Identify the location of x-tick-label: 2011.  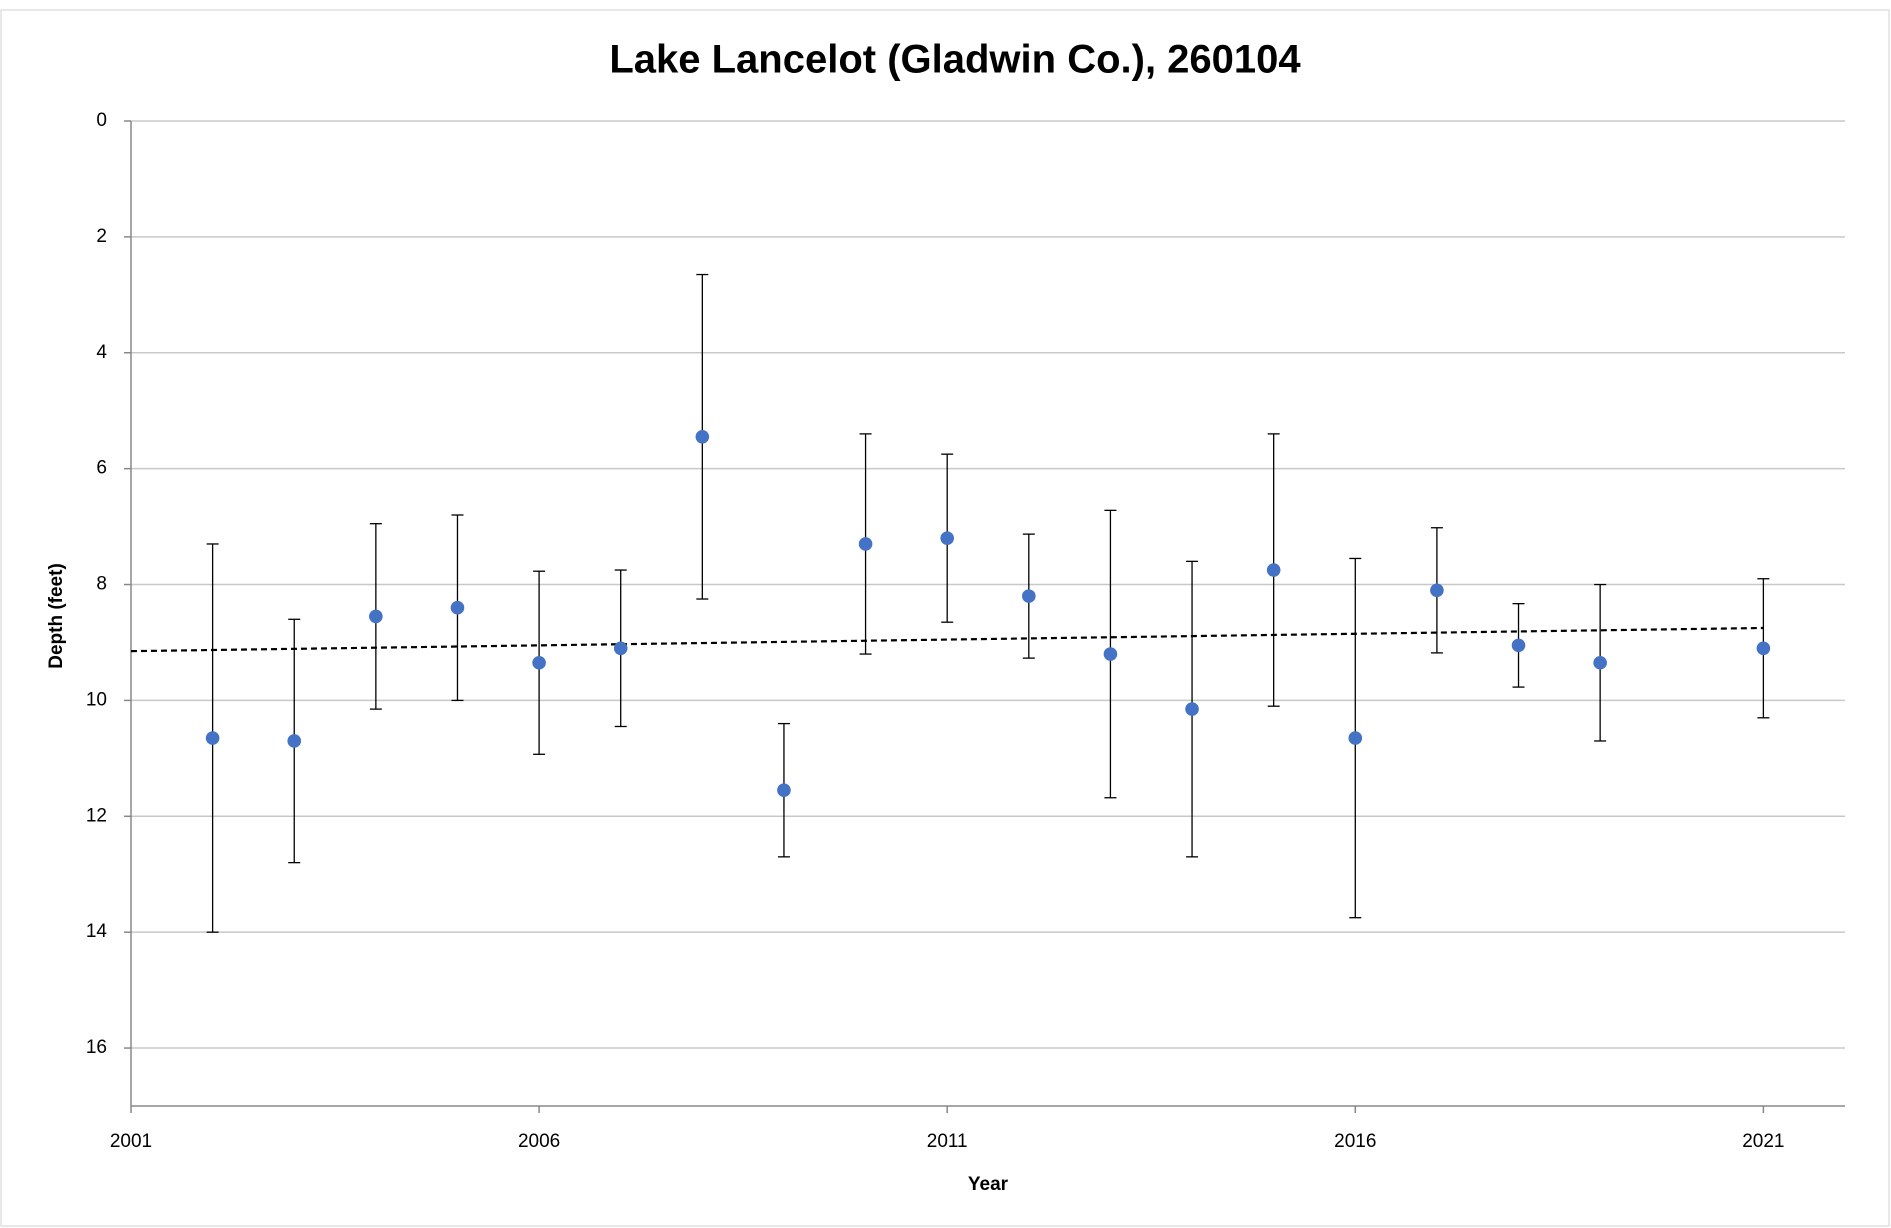
(947, 1141).